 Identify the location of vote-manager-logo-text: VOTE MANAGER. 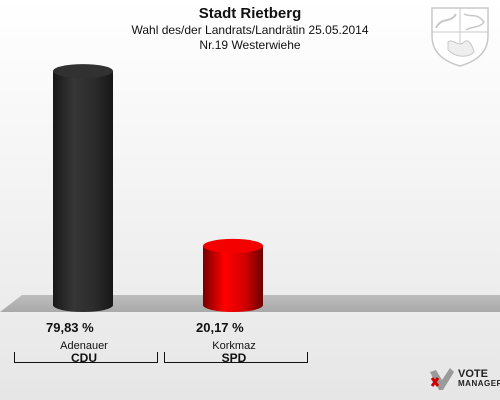
(479, 379).